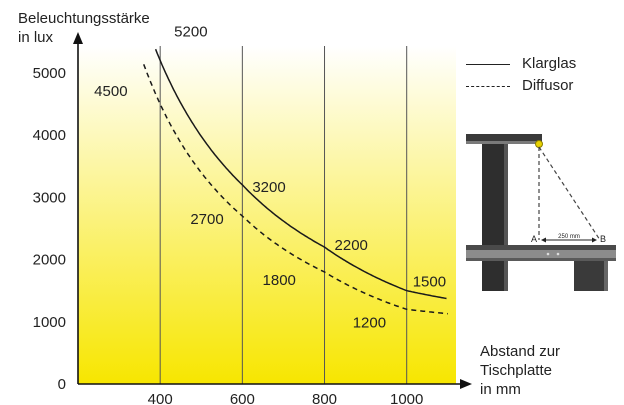  What do you see at coordinates (369, 322) in the screenshot?
I see `data-label: 1200` at bounding box center [369, 322].